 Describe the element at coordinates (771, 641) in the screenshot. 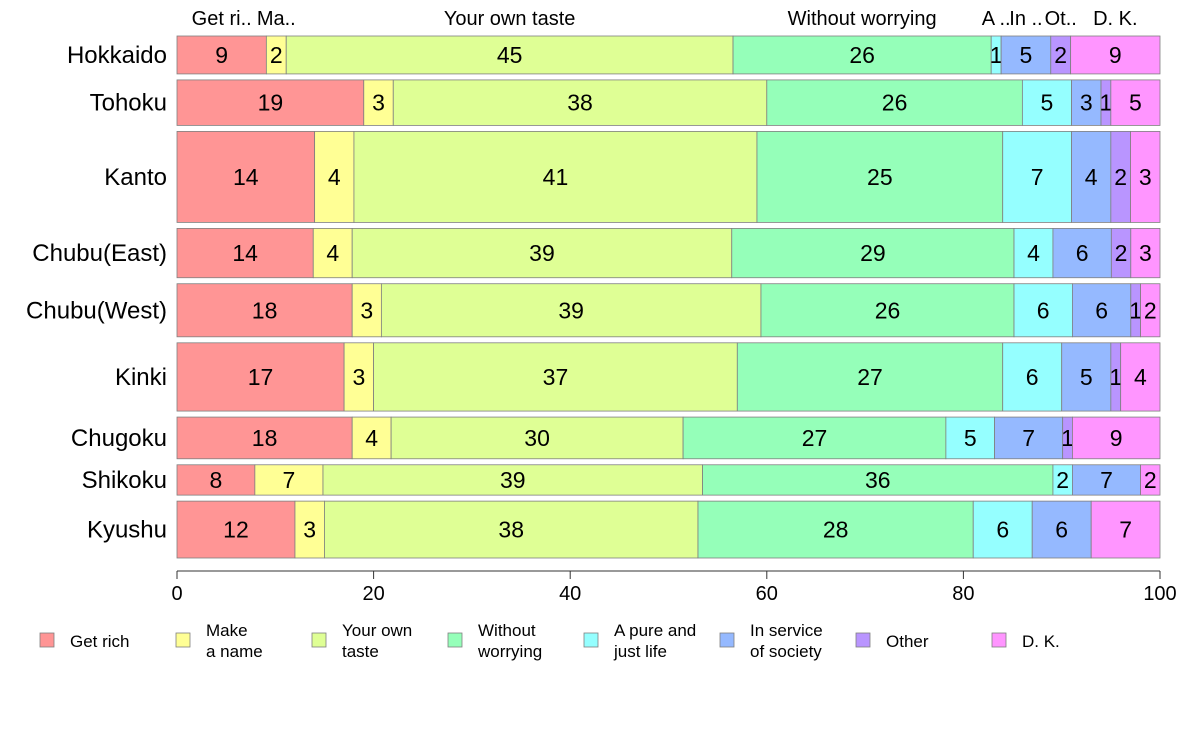

I see `legend-item: In service of society` at that location.